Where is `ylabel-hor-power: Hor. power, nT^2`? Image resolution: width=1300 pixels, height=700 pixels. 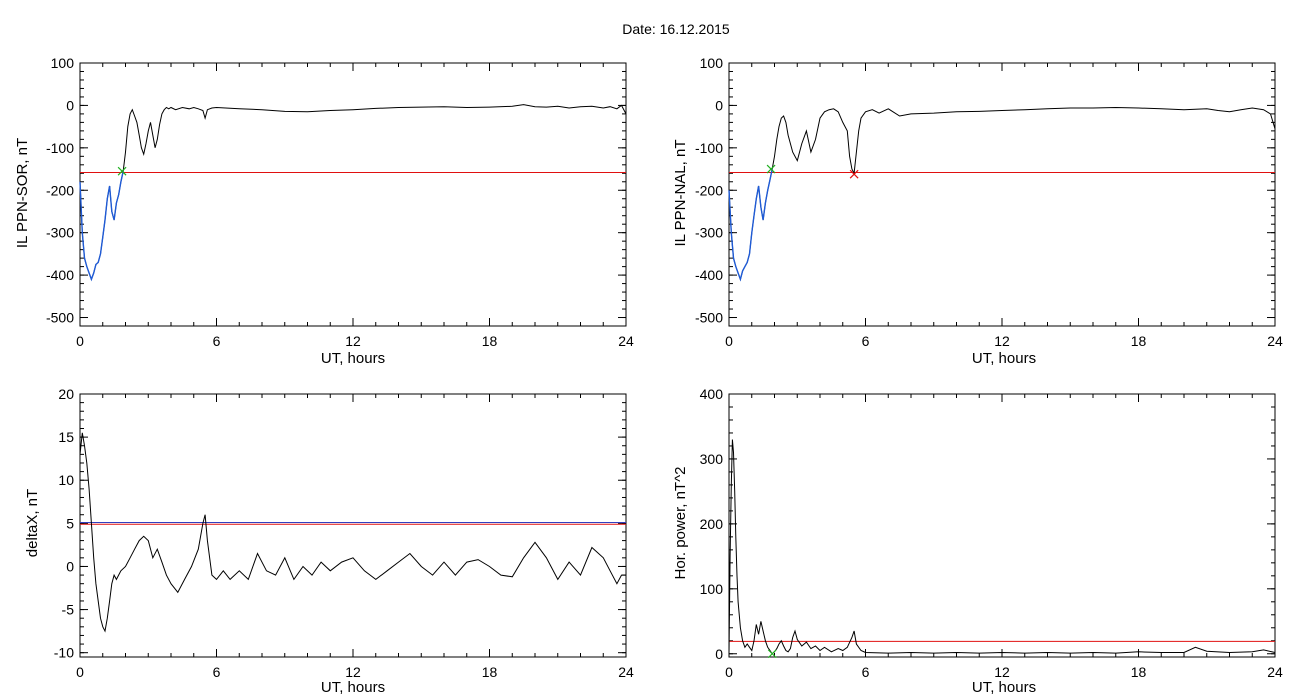
ylabel-hor-power: Hor. power, nT^2 is located at coordinates (680, 523).